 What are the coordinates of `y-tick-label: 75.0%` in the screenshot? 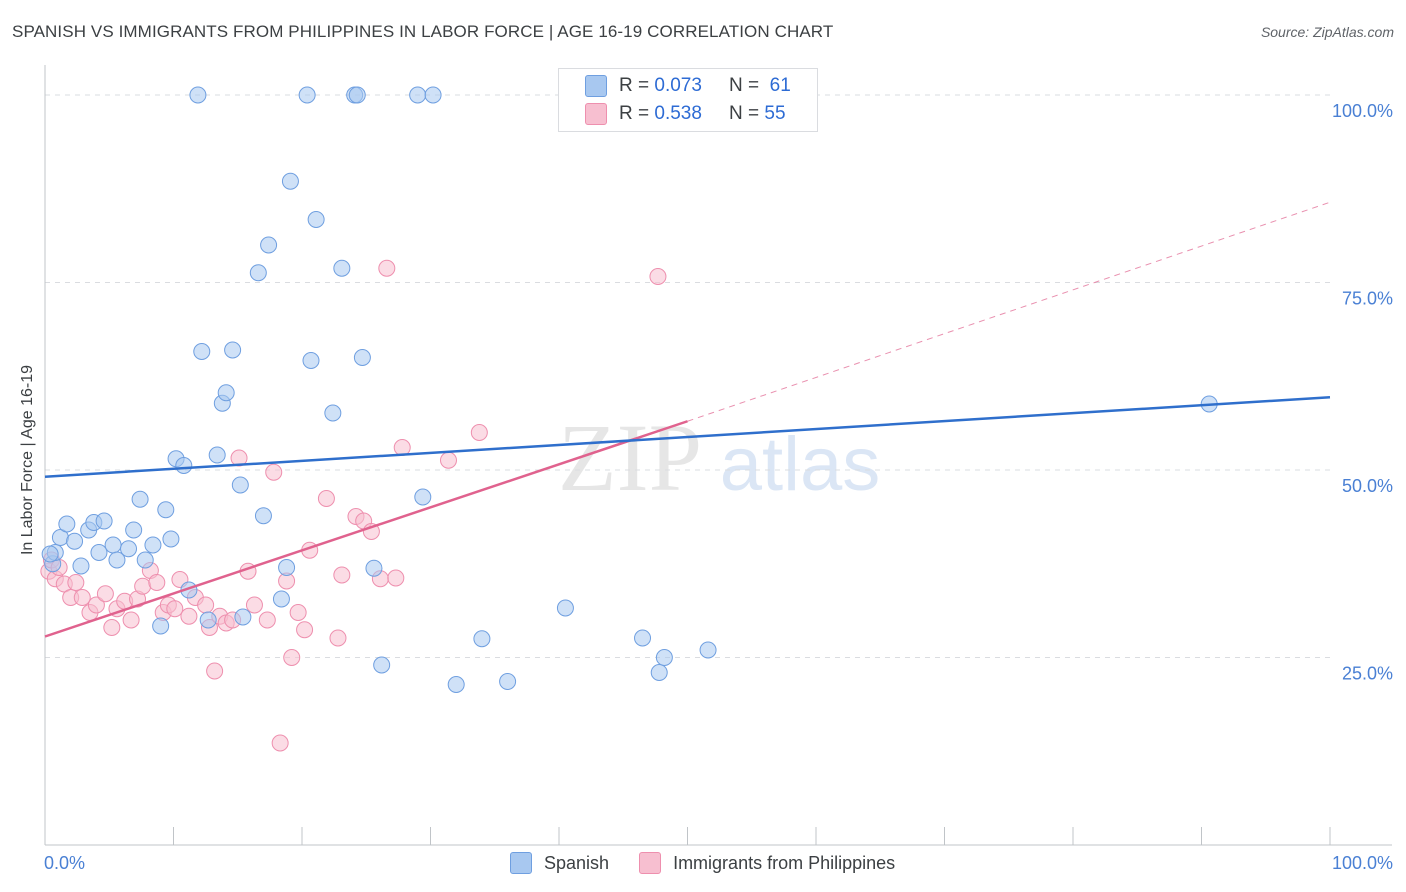 It's located at (1367, 299).